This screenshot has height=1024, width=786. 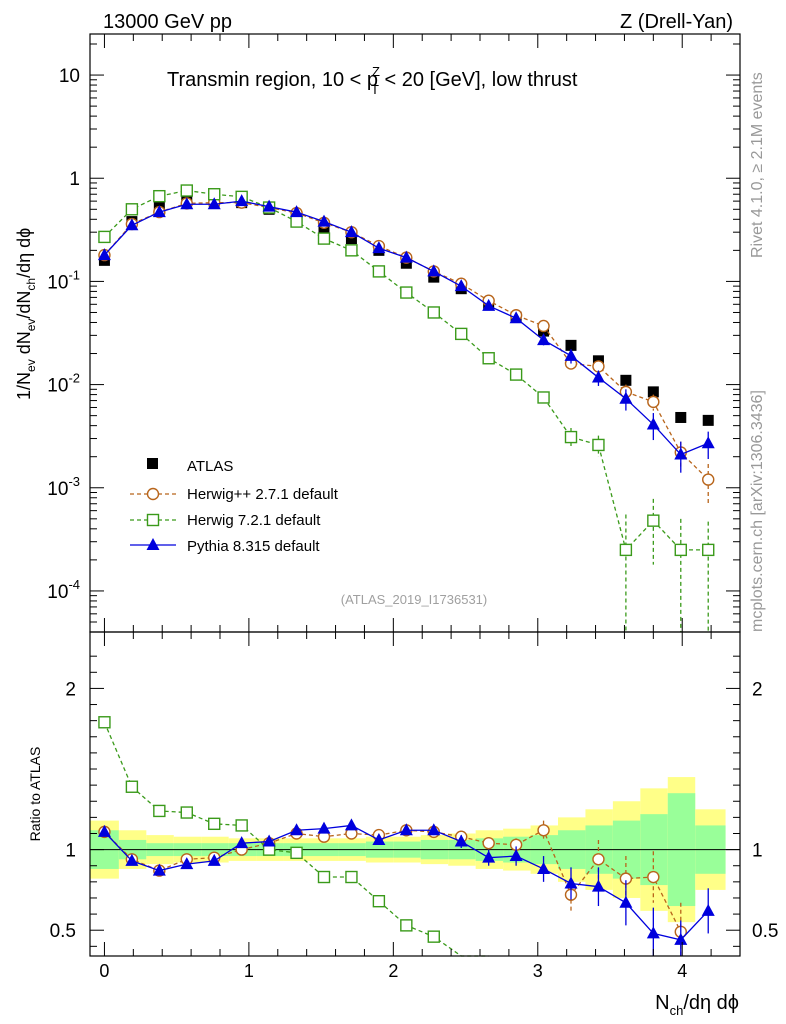 What do you see at coordinates (538, 971) in the screenshot?
I see `x-tick-label: 3` at bounding box center [538, 971].